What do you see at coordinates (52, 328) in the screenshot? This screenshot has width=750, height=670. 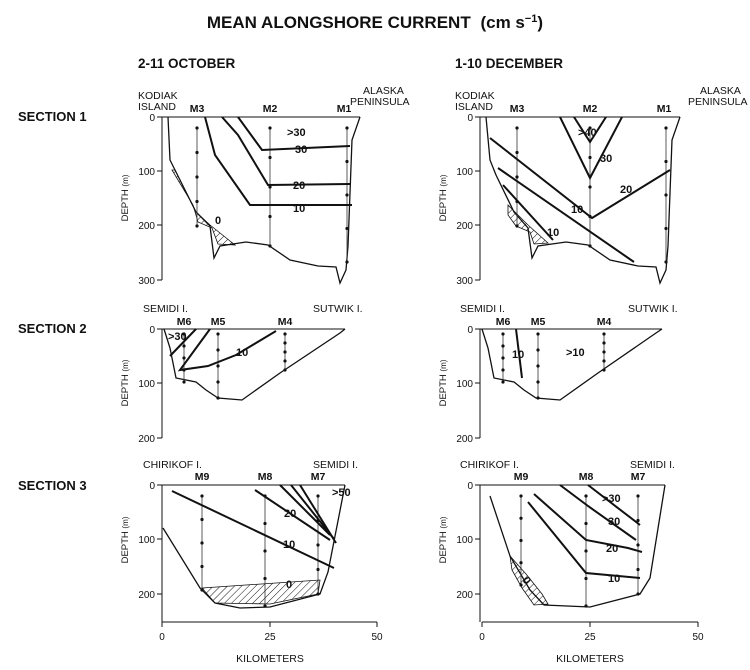 I see `section-label-2: SECTION 2` at bounding box center [52, 328].